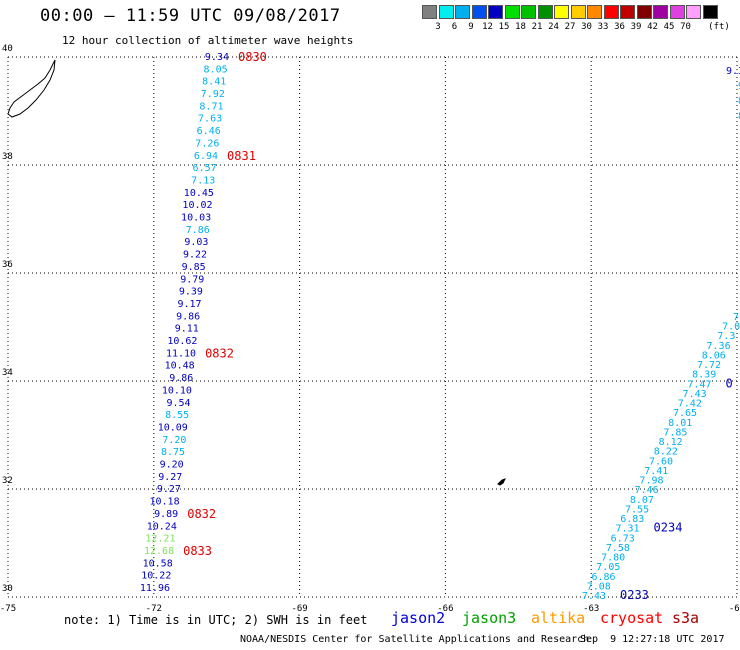 The height and width of the screenshot is (650, 740). What do you see at coordinates (642, 500) in the screenshot?
I see `wave-value: 8.07` at bounding box center [642, 500].